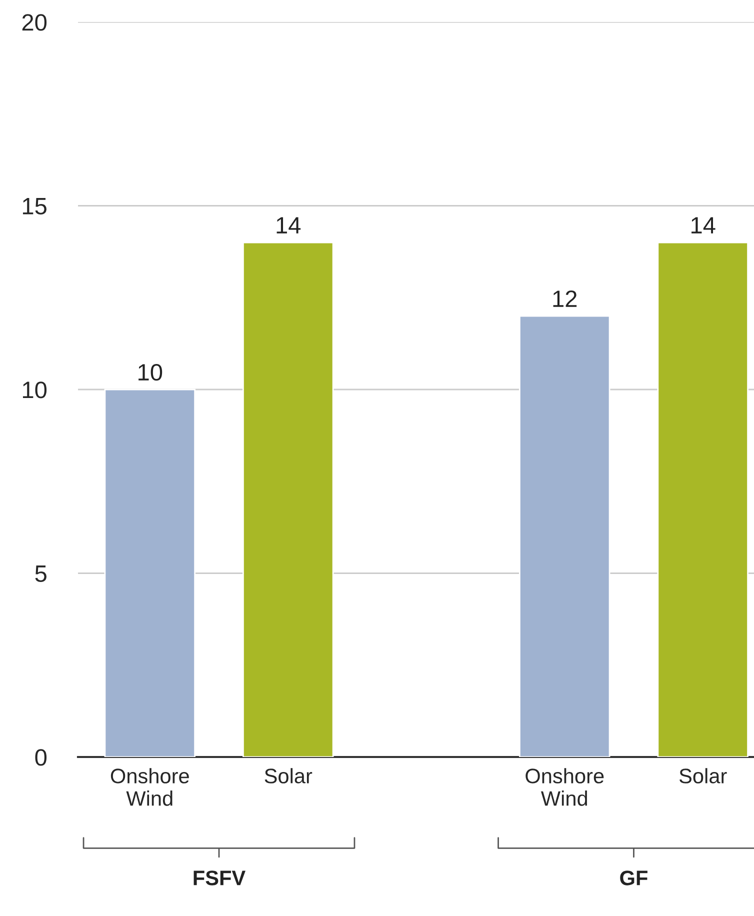 The width and height of the screenshot is (754, 916). What do you see at coordinates (220, 878) in the screenshot?
I see `text: FSFV` at bounding box center [220, 878].